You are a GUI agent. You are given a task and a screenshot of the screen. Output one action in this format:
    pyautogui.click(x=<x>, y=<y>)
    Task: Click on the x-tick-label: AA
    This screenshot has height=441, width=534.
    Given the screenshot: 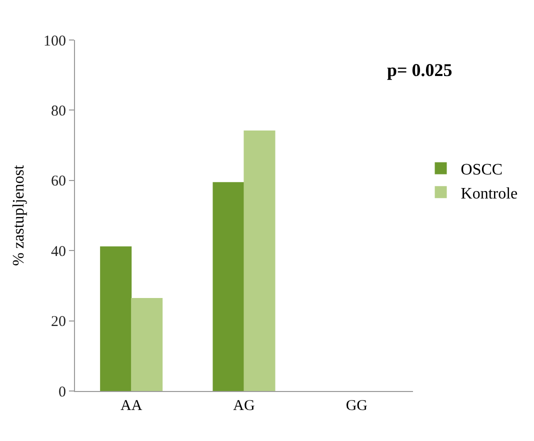 What is the action you would take?
    pyautogui.click(x=131, y=406)
    